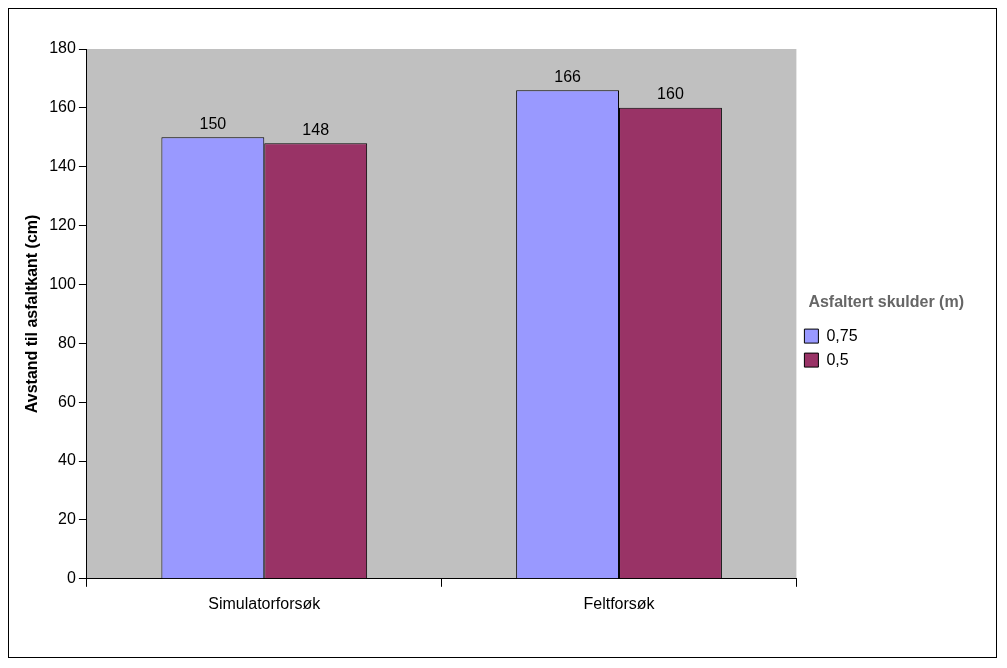  I want to click on data-label: 160, so click(670, 94).